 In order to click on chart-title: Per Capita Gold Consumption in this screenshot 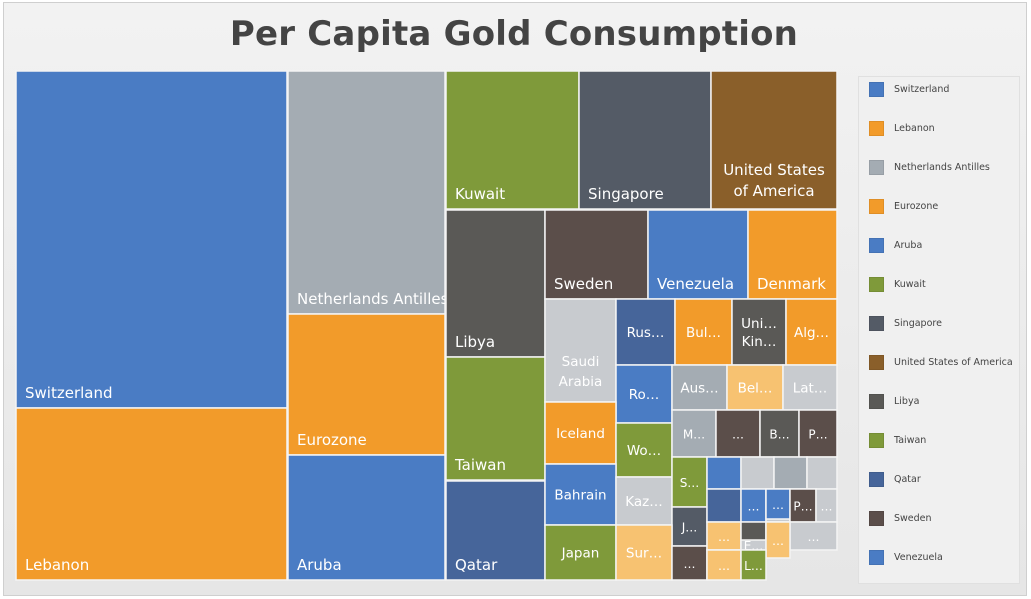, I will do `click(514, 34)`.